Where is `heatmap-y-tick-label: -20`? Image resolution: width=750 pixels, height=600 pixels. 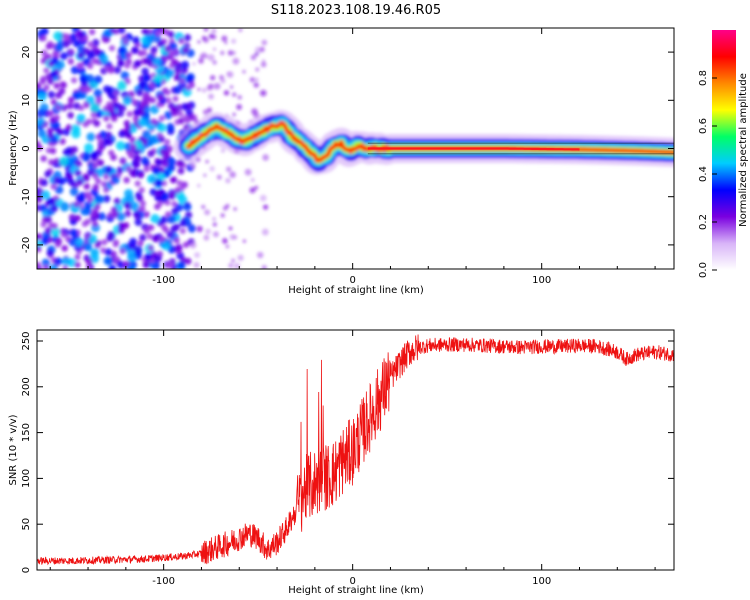 heatmap-y-tick-label: -20 is located at coordinates (26, 245).